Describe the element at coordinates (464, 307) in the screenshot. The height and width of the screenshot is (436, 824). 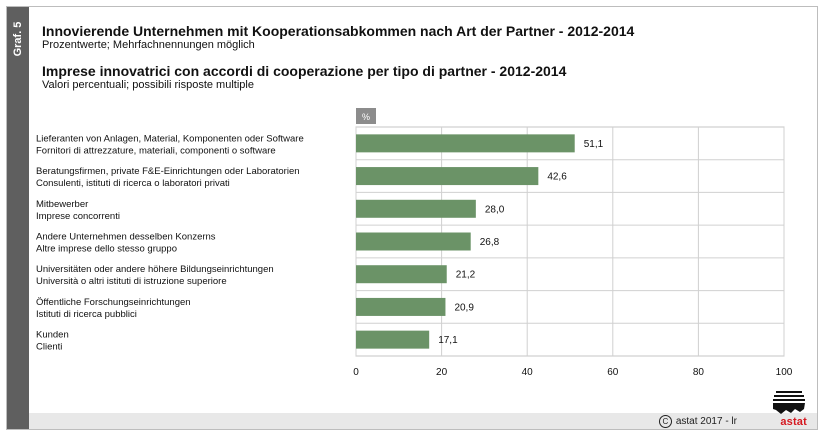
I see `bar-value-label: 20,9` at that location.